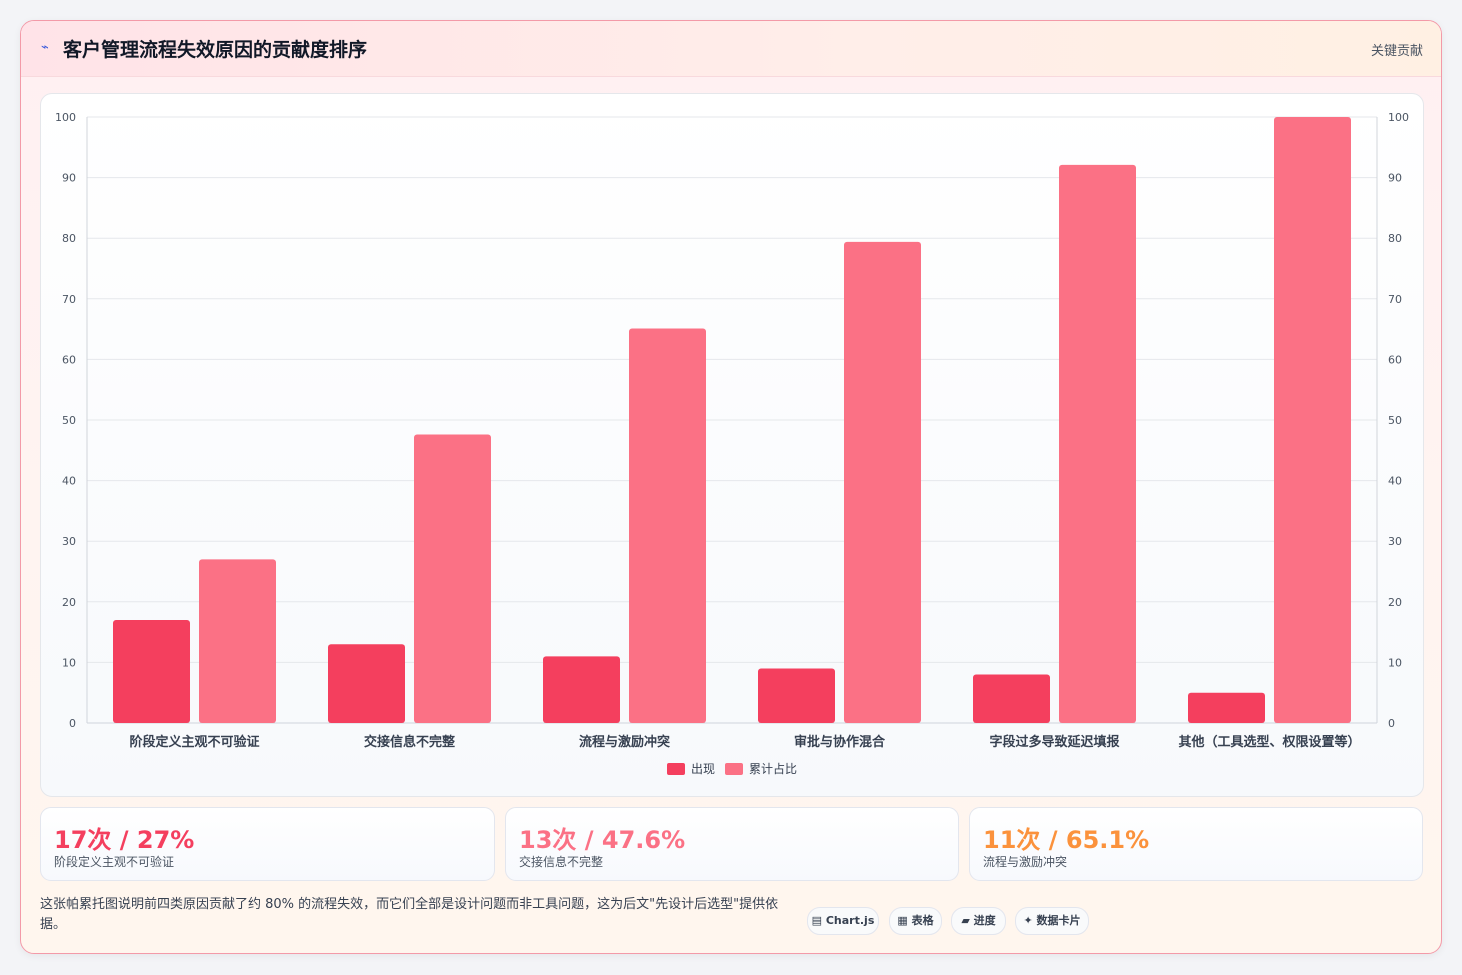 The height and width of the screenshot is (975, 1462). What do you see at coordinates (72, 723) in the screenshot?
I see `y-tick-label: 0` at bounding box center [72, 723].